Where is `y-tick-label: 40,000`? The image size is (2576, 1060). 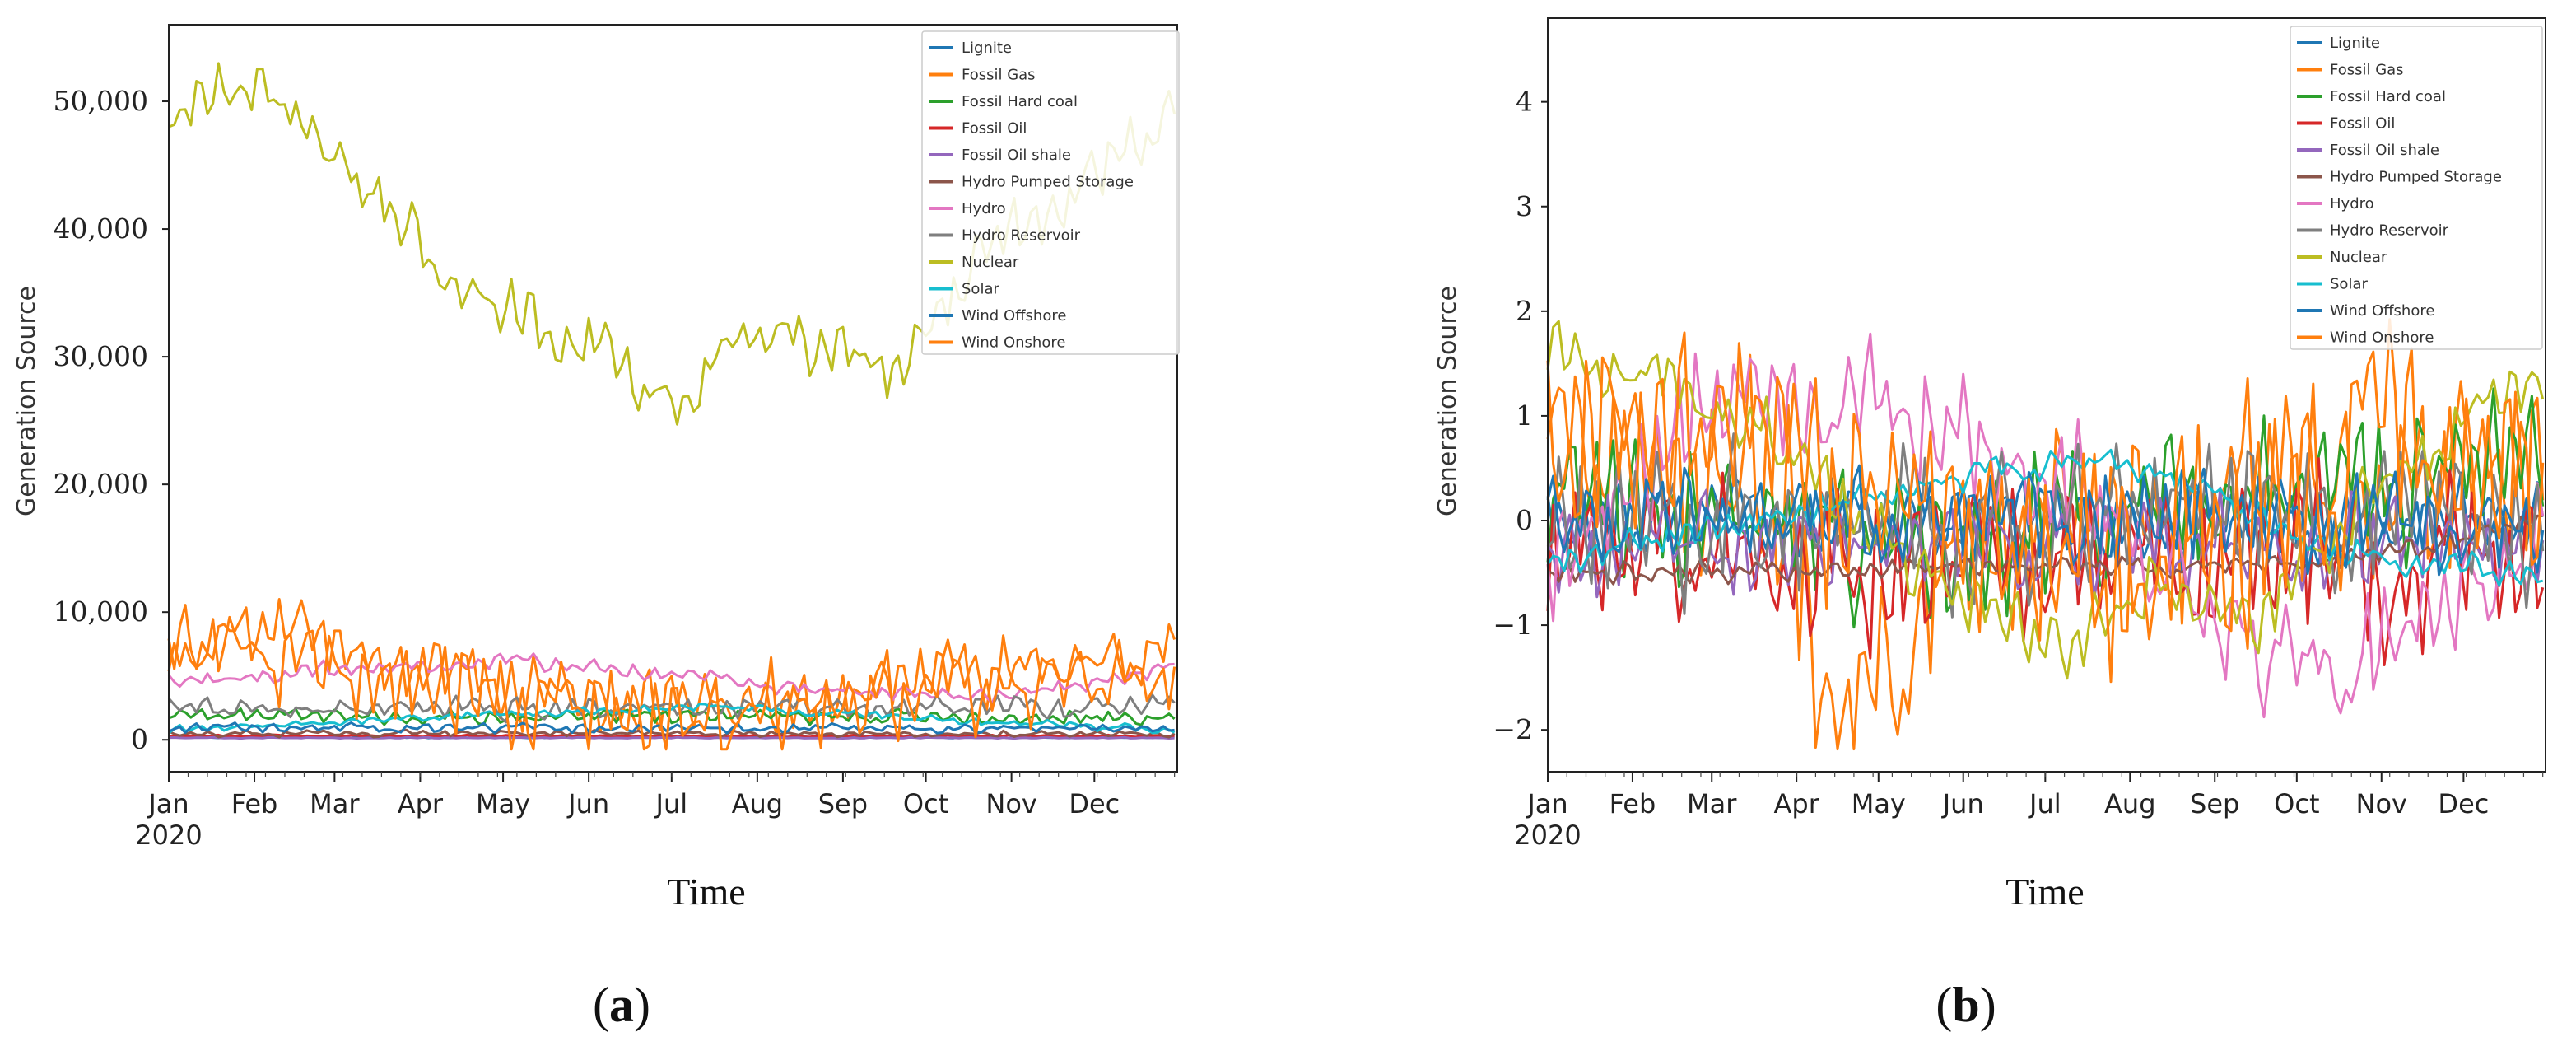 y-tick-label: 40,000 is located at coordinates (101, 228).